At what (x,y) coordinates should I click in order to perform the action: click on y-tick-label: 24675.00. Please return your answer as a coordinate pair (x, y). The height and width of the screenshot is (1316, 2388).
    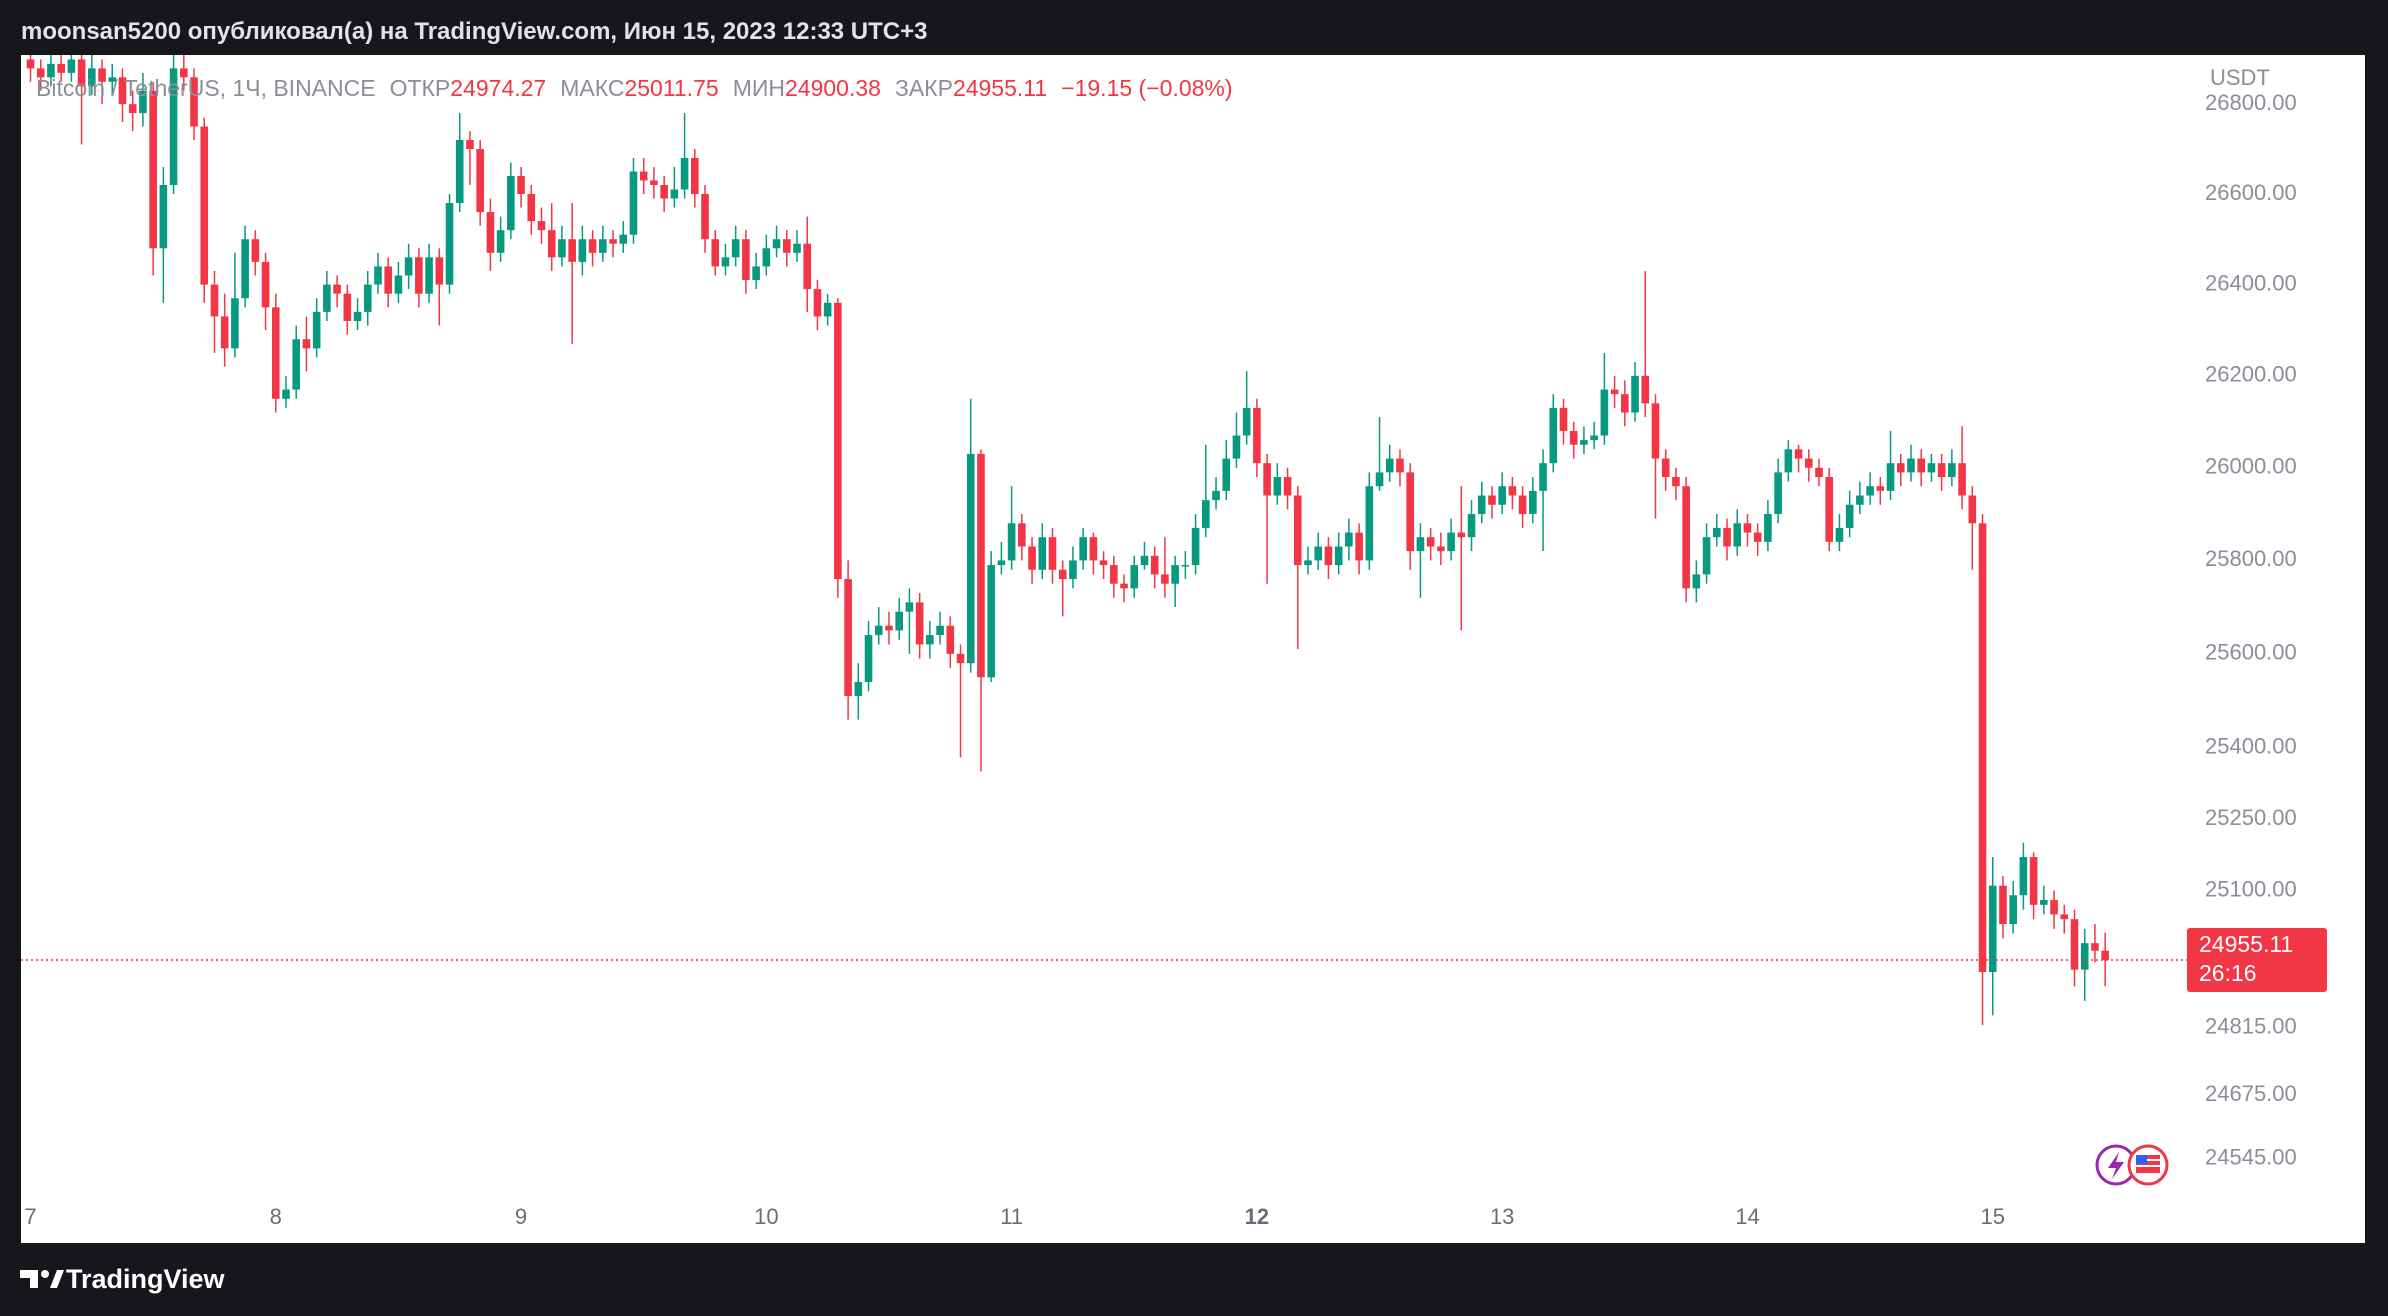
    Looking at the image, I should click on (2251, 1093).